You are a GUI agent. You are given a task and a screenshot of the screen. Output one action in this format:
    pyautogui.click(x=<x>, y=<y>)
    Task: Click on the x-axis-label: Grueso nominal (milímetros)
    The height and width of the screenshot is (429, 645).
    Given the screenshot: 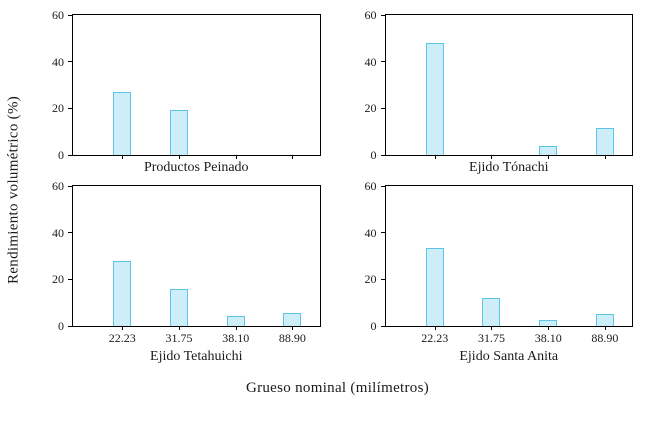 What is the action you would take?
    pyautogui.click(x=337, y=388)
    